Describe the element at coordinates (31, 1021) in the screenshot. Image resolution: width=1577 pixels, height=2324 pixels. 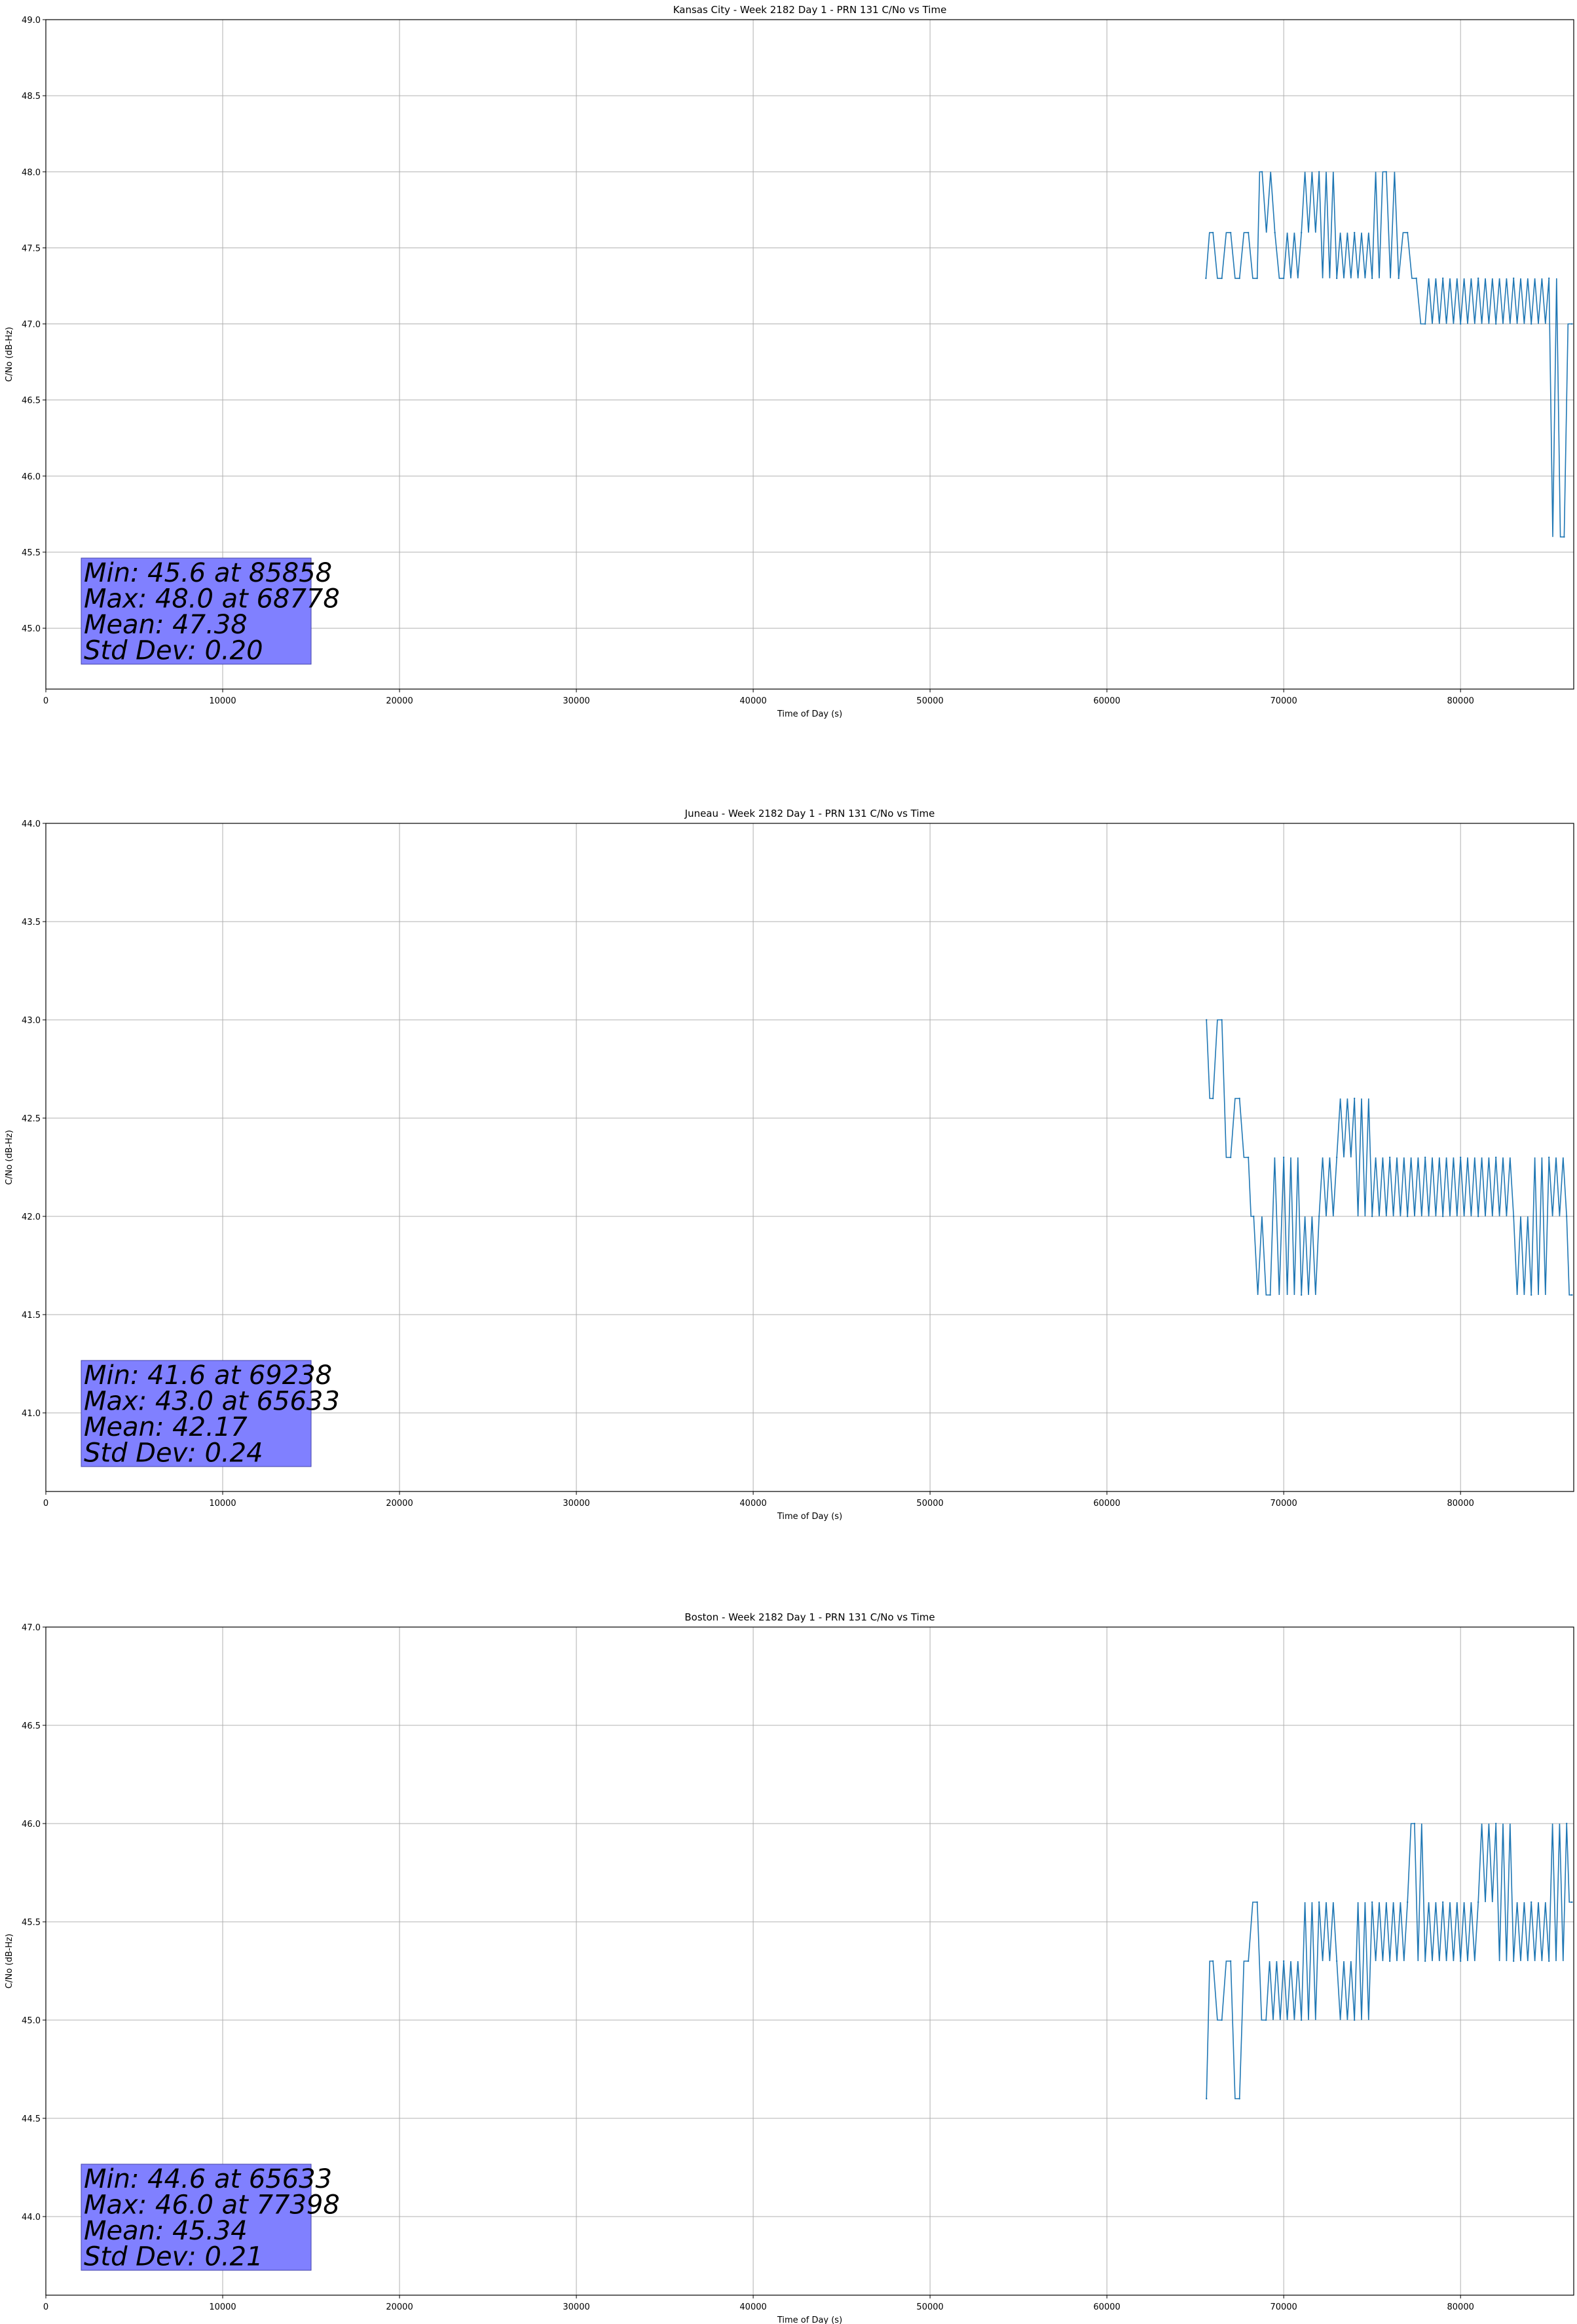
I see `y-tick-label: 43.0` at that location.